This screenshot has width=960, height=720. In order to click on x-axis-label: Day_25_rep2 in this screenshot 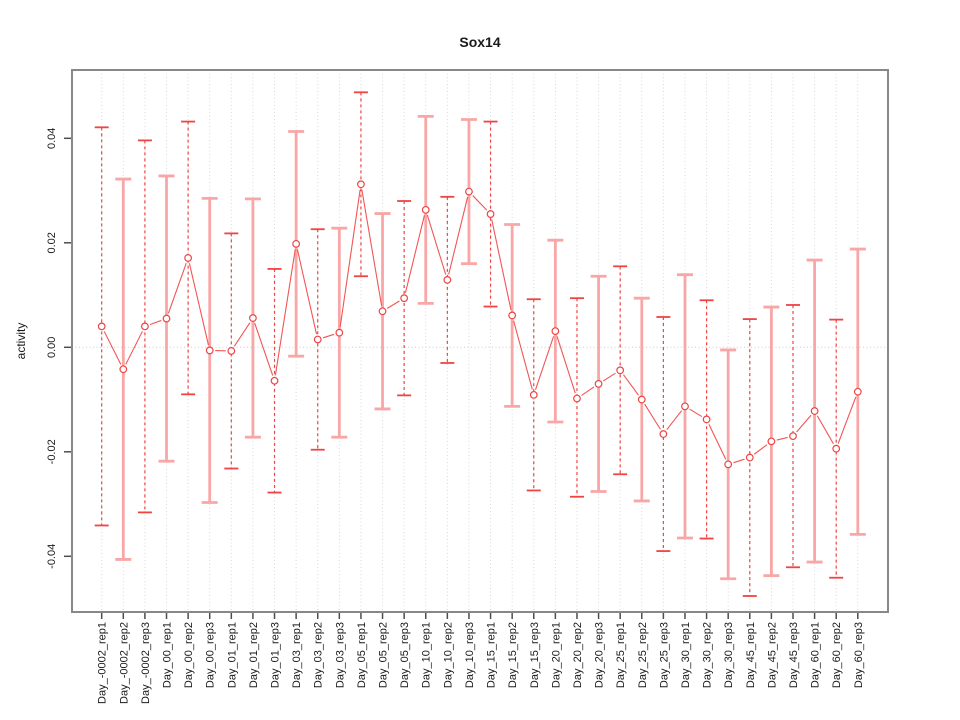, I will do `click(643, 655)`.